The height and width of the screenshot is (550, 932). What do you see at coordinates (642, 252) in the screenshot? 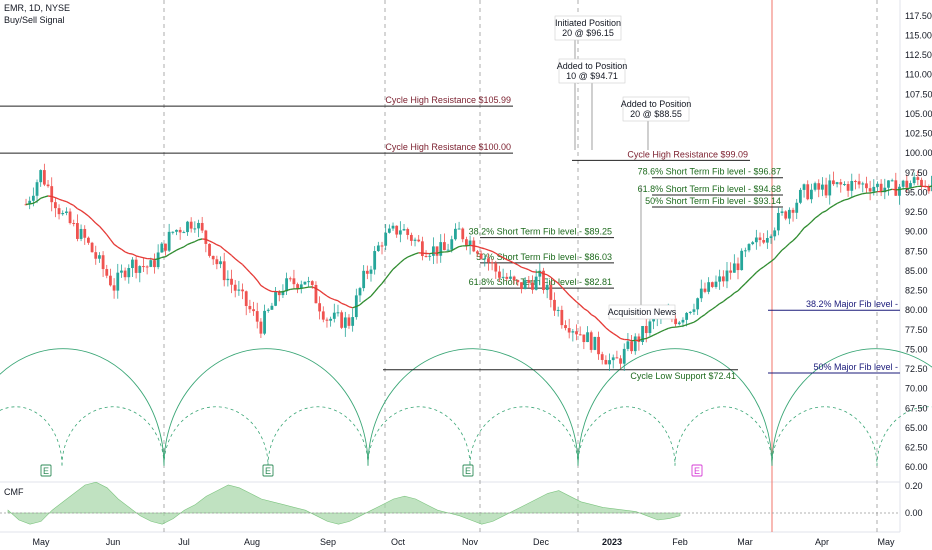
I see `position-callout: Acquisition News` at bounding box center [642, 252].